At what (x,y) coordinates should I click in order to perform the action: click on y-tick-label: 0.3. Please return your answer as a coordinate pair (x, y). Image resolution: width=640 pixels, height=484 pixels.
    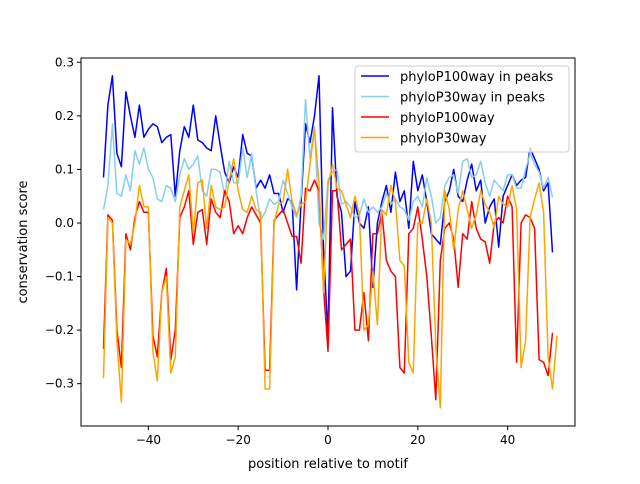
    Looking at the image, I should click on (64, 62).